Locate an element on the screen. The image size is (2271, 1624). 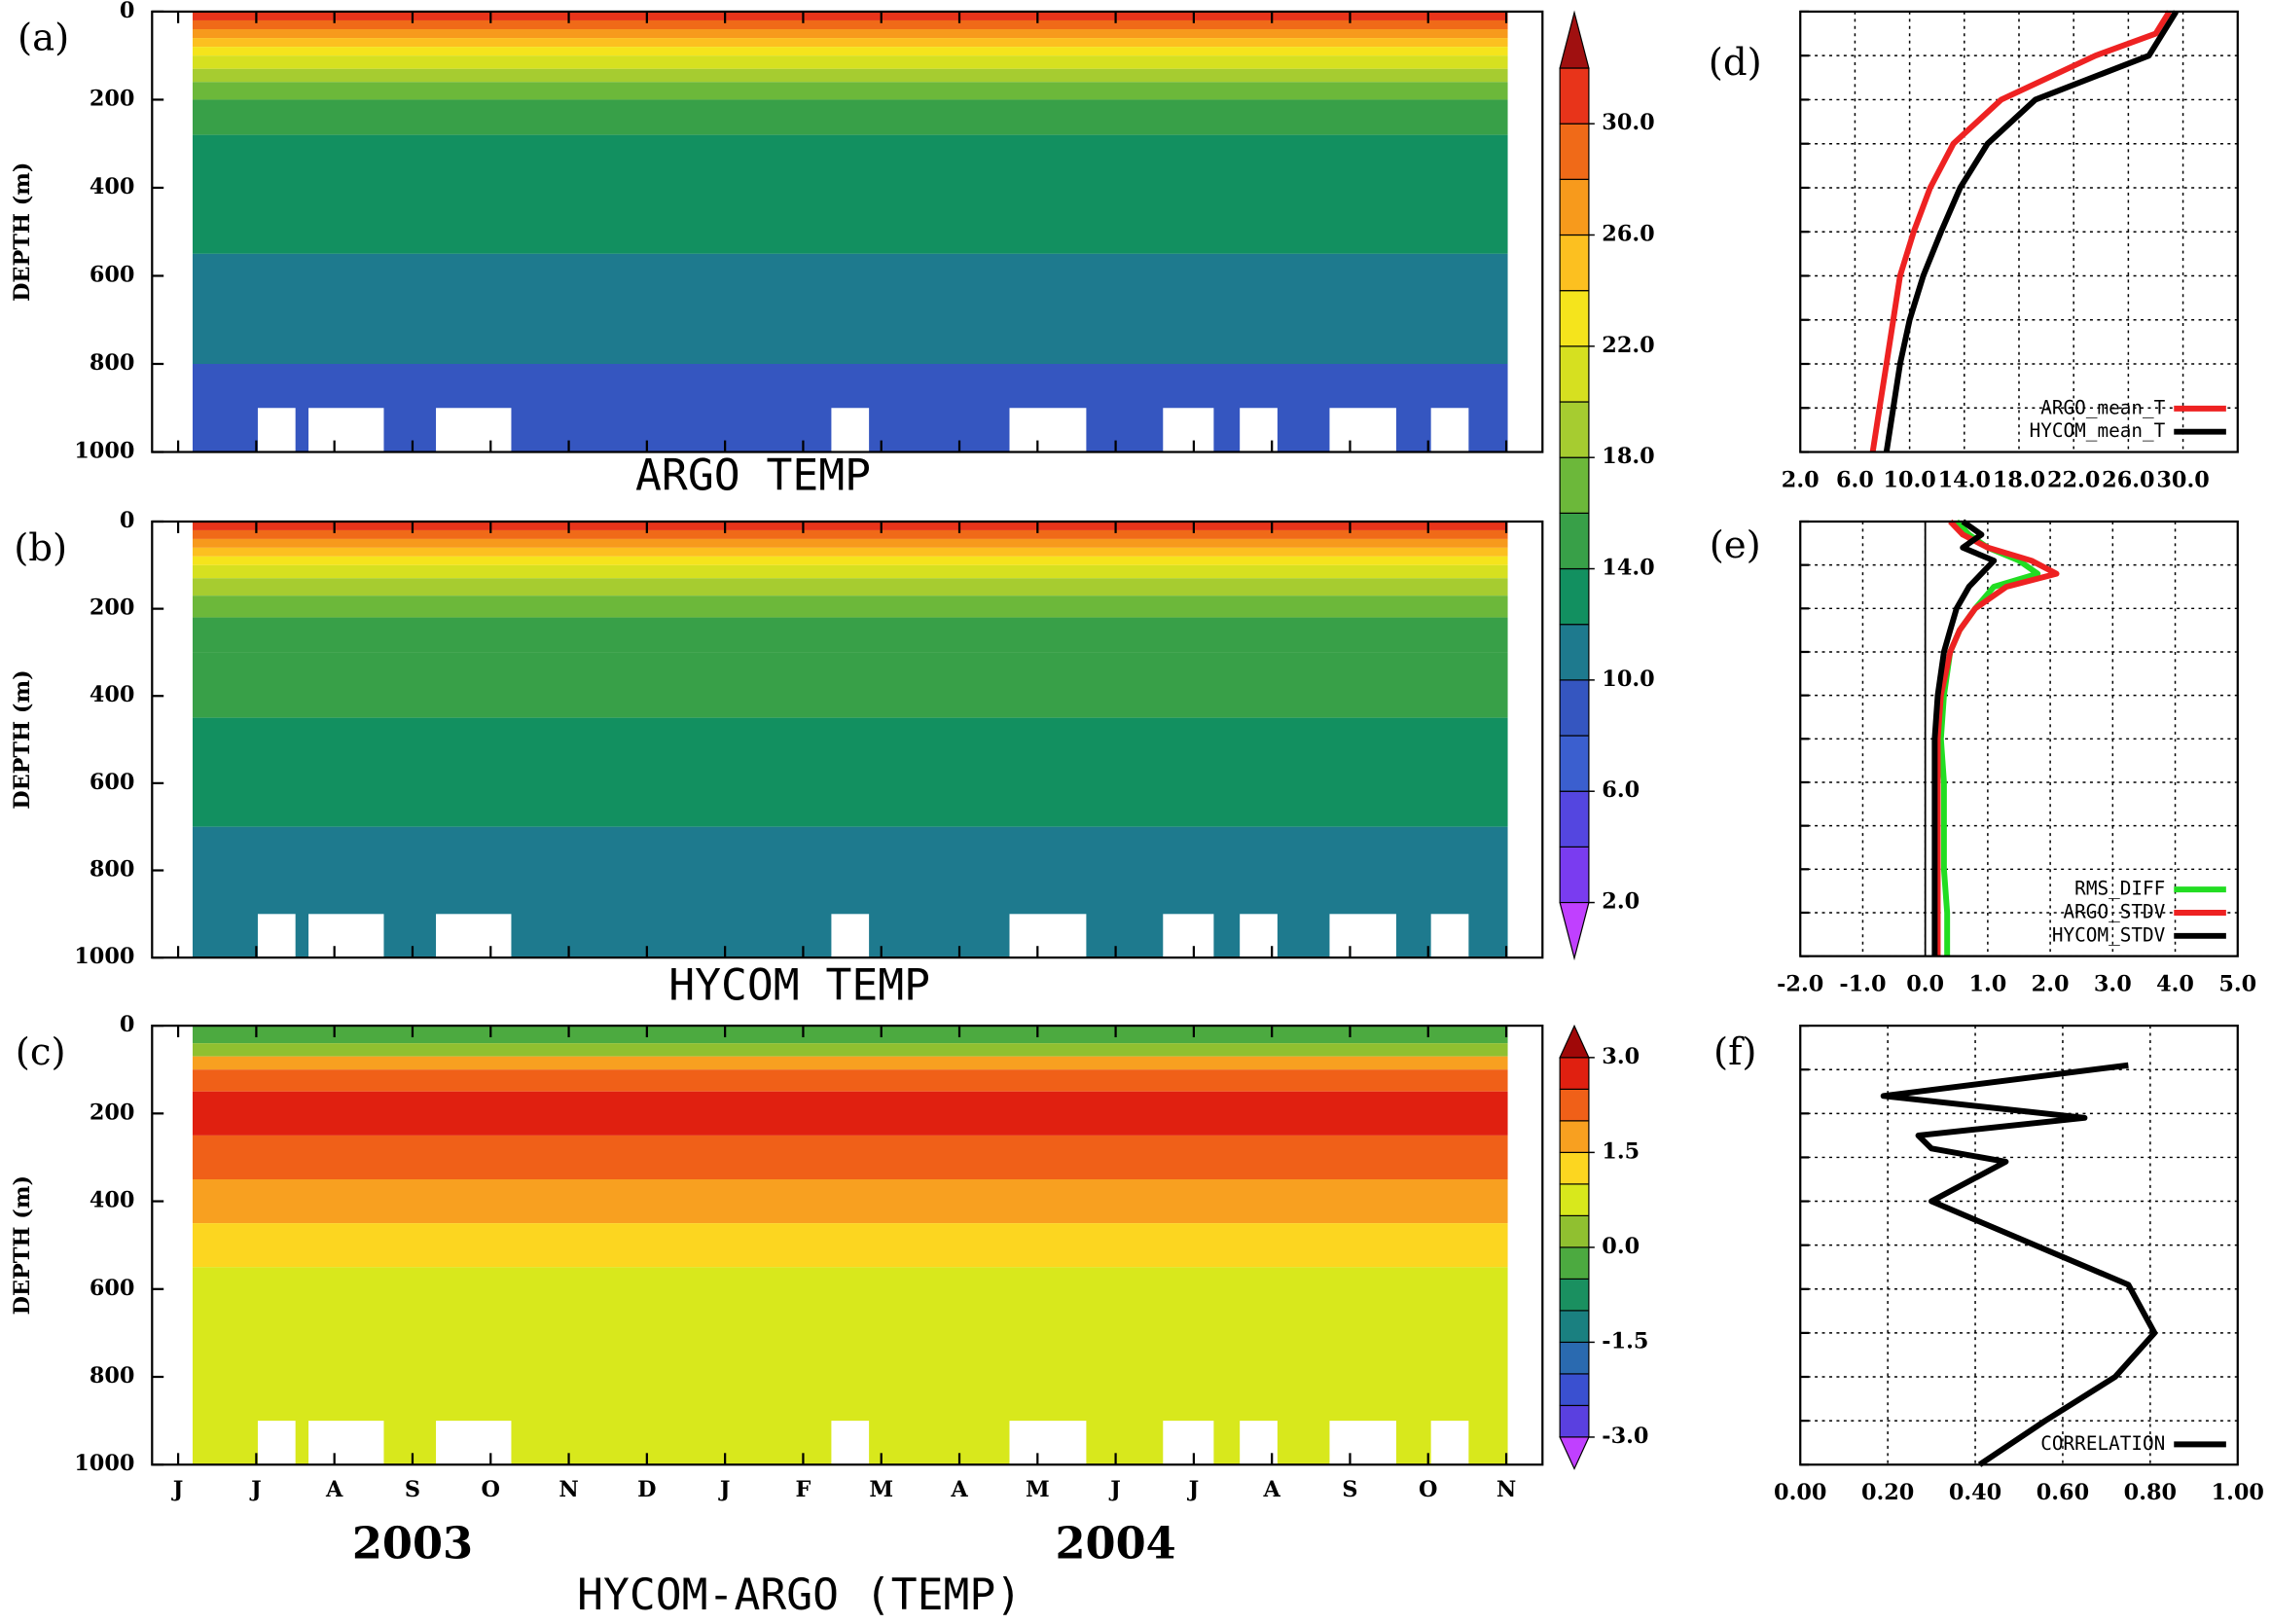
colorbar-tick-label: 2.0 is located at coordinates (1621, 902).